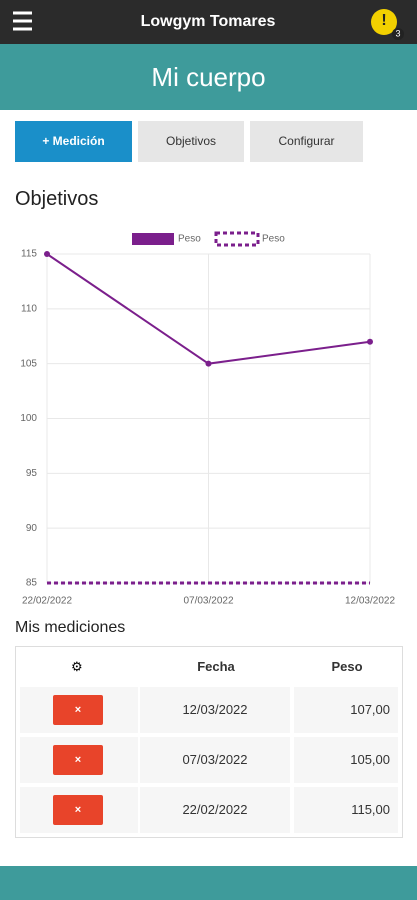 The width and height of the screenshot is (417, 900). What do you see at coordinates (57, 199) in the screenshot?
I see `section-title: Objetivos` at bounding box center [57, 199].